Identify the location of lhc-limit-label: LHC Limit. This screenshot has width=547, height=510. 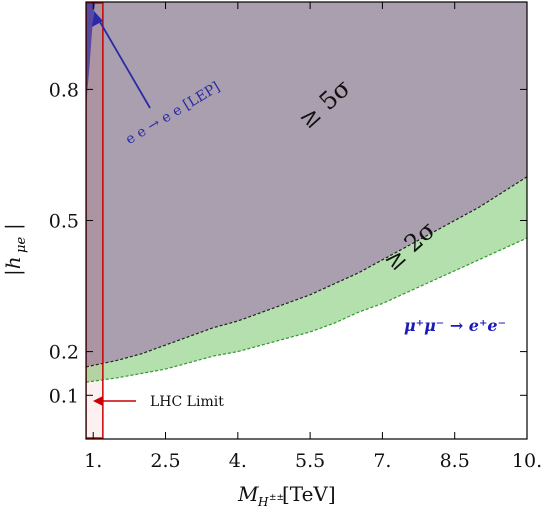
(187, 402).